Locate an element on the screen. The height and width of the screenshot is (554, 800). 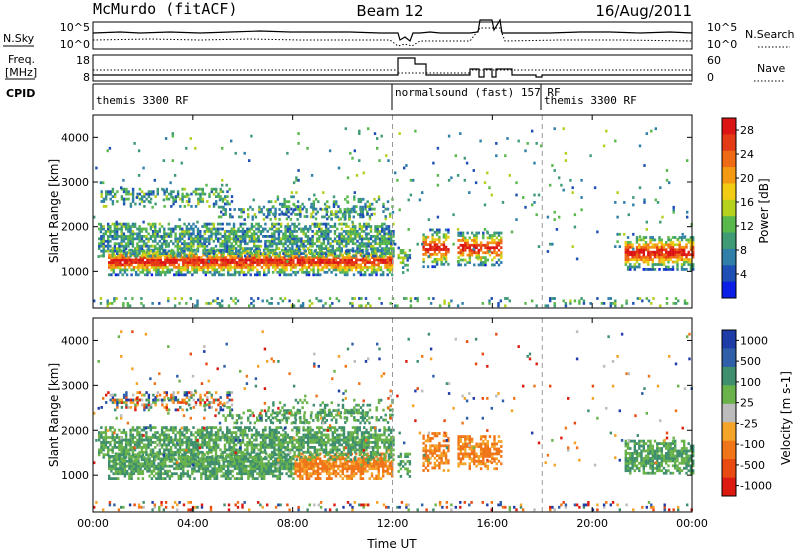
power-cell-1951 is located at coordinates (341, 251).